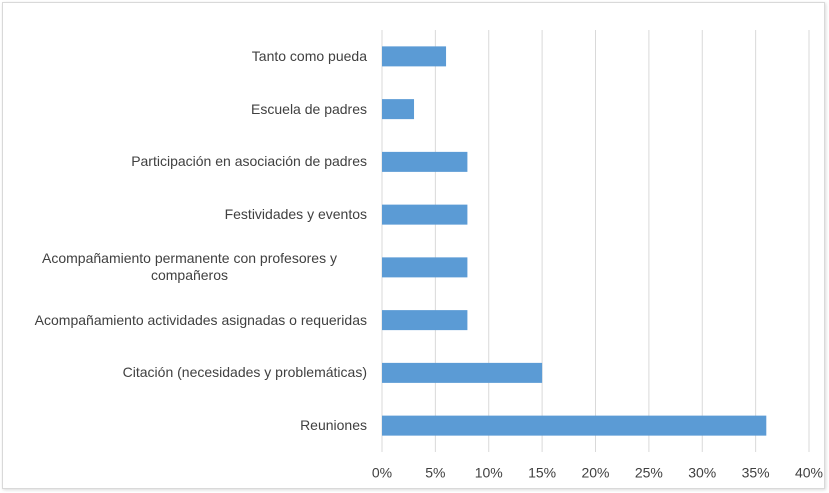  Describe the element at coordinates (295, 214) in the screenshot. I see `y-tick-label: Festividades y eventos` at that location.